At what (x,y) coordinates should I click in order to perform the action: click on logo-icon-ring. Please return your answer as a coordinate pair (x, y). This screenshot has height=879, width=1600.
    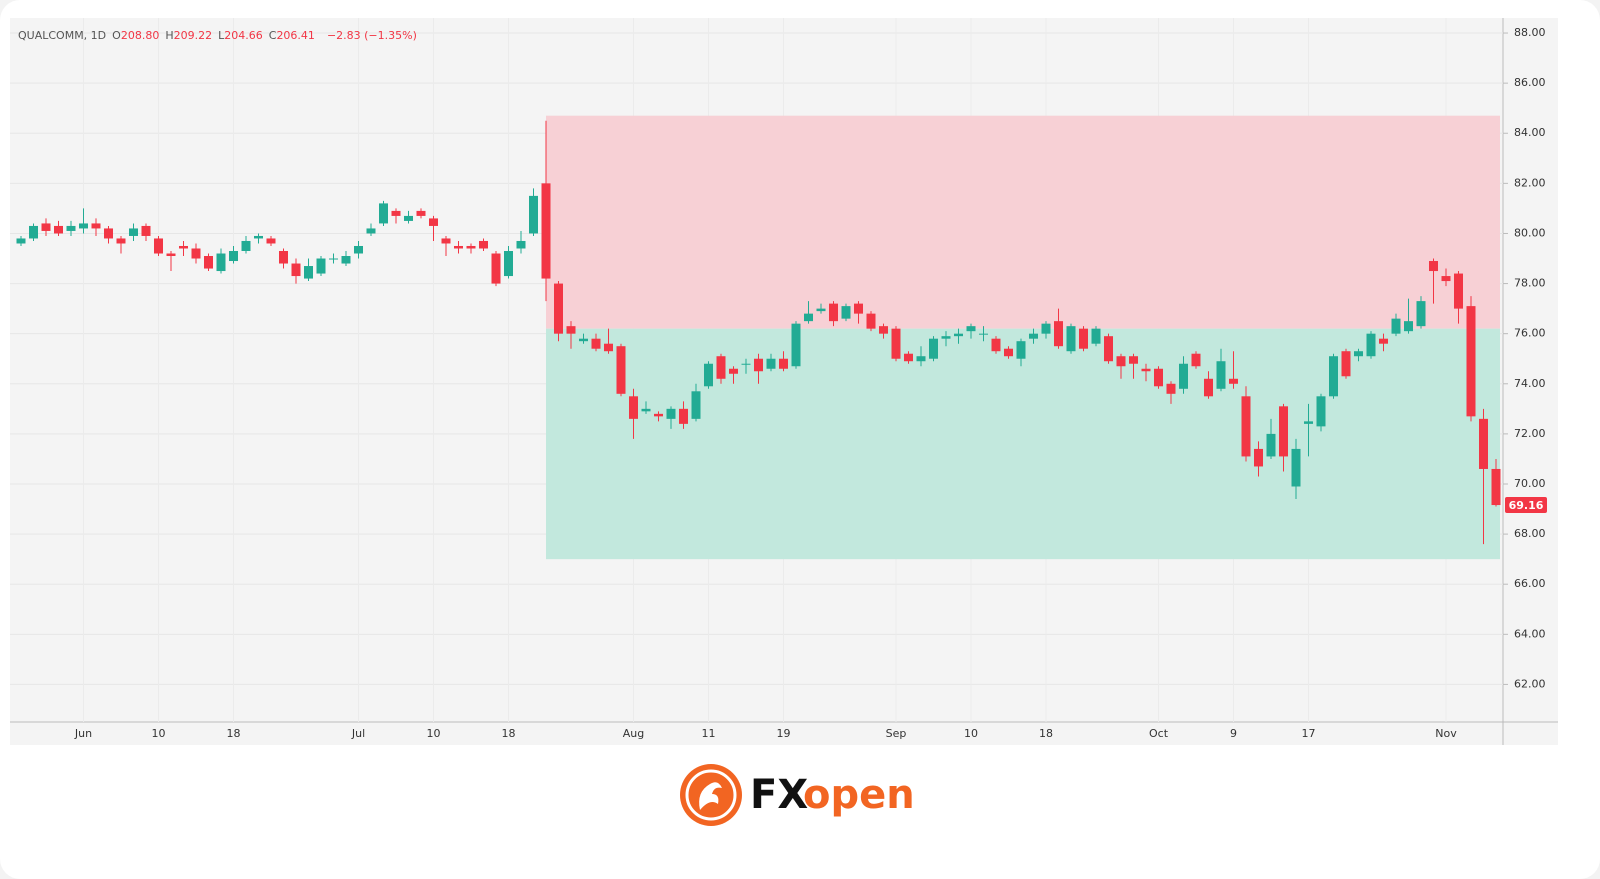
    Looking at the image, I should click on (711, 795).